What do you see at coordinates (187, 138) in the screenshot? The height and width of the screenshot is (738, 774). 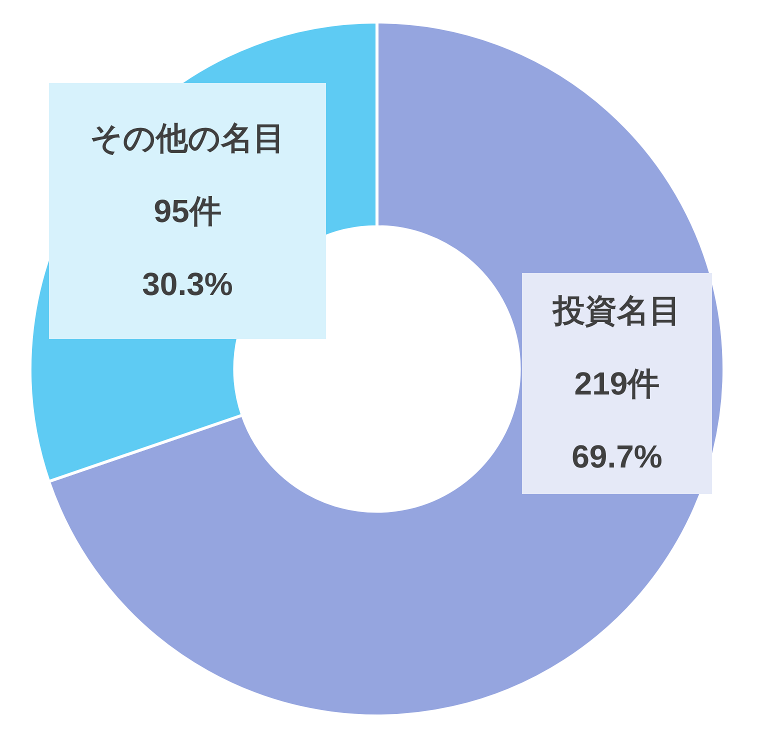 I see `slice-label: その他の名目` at bounding box center [187, 138].